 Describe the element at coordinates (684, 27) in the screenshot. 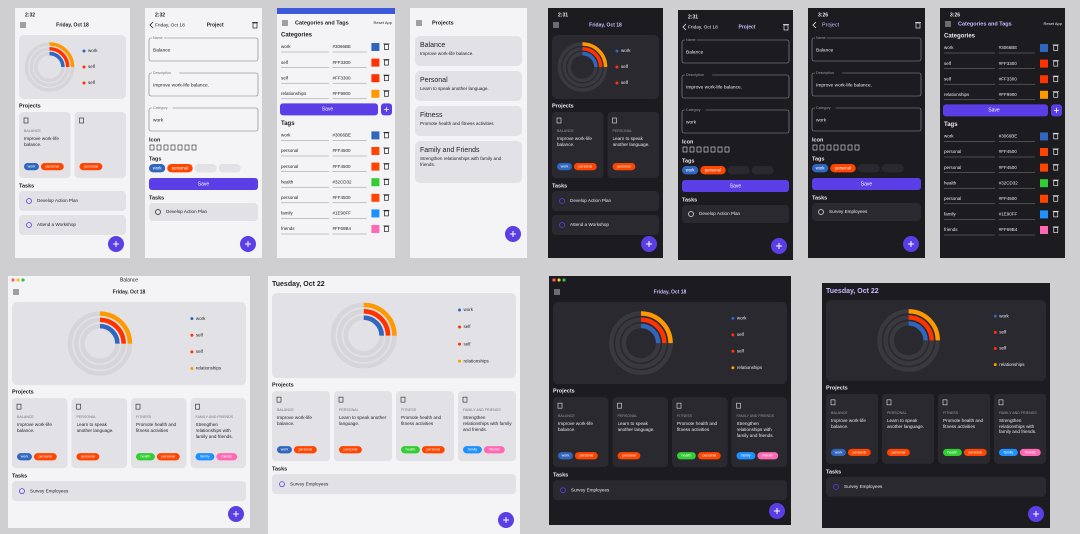

I see `back-icon` at that location.